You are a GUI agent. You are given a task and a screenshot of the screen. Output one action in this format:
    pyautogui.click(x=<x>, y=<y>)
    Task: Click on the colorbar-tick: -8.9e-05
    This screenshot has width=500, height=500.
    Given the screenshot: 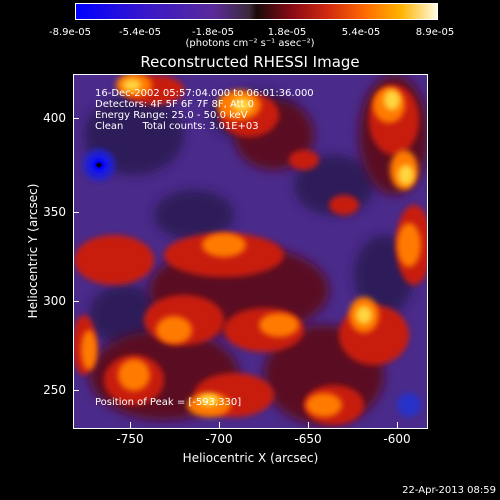 What is the action you would take?
    pyautogui.click(x=70, y=32)
    